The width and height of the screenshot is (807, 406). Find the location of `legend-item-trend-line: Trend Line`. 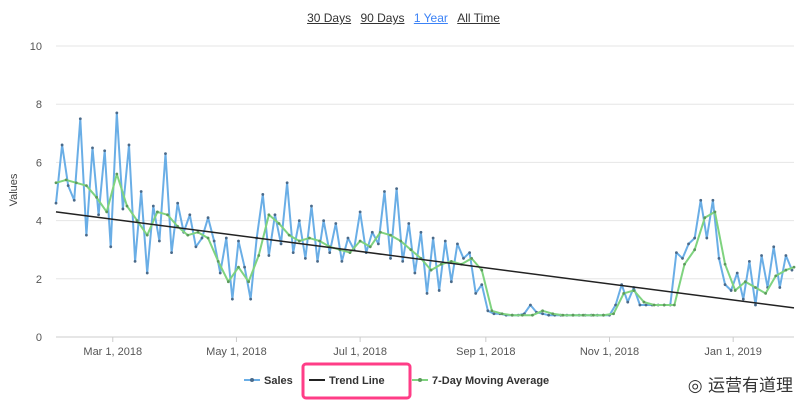

legend-item-trend-line: Trend Line is located at coordinates (347, 381).